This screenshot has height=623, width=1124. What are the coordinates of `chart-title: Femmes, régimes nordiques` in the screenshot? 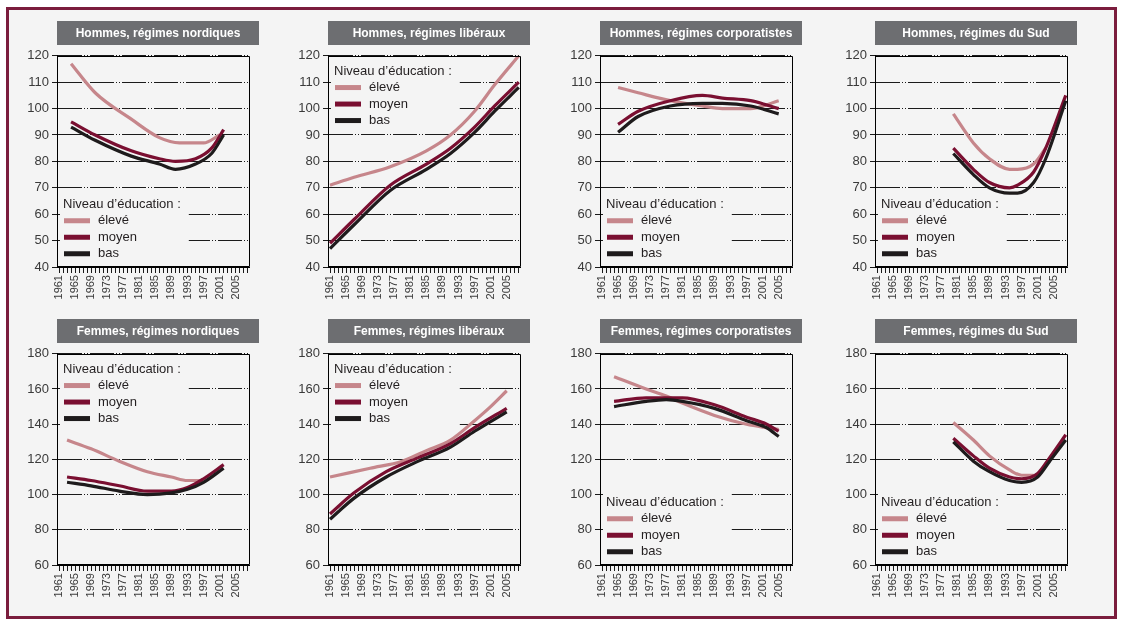 It's located at (158, 331).